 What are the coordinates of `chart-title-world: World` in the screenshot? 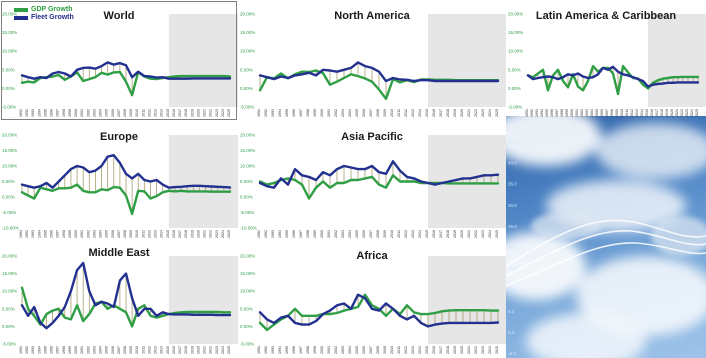 It's located at (119, 16).